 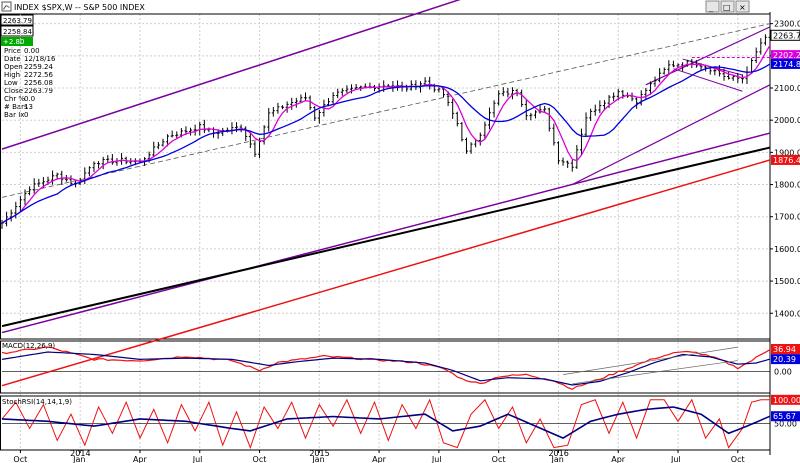 What do you see at coordinates (708, 80) in the screenshot?
I see `overlay-triangle-bottom` at bounding box center [708, 80].